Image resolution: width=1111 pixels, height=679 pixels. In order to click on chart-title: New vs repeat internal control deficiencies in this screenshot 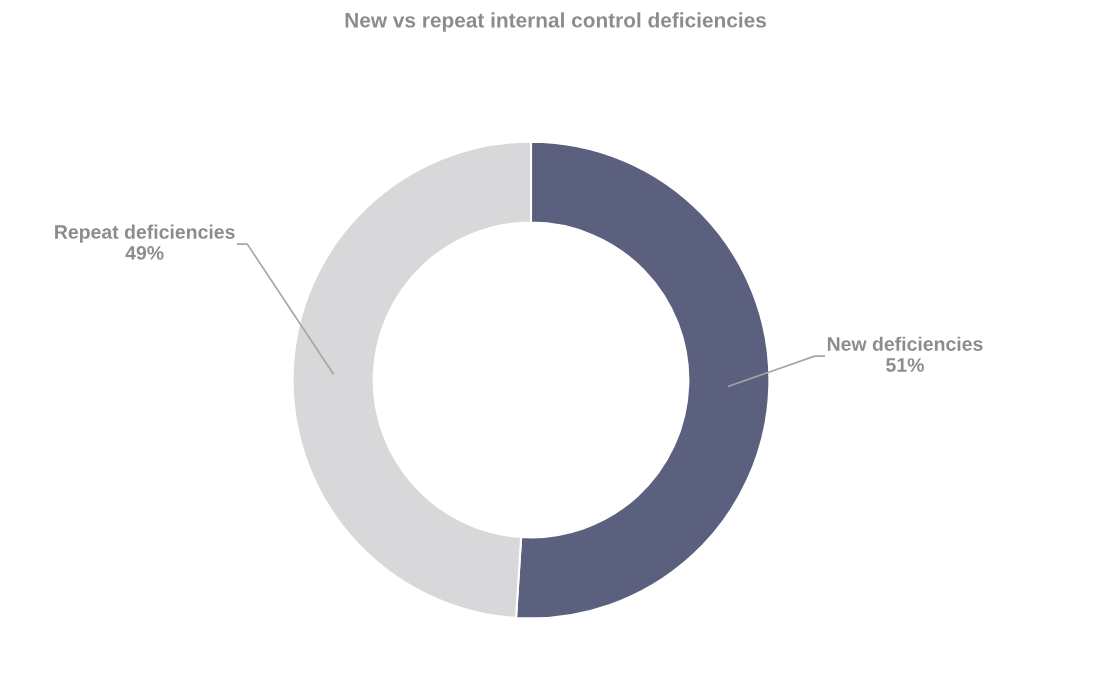, I will do `click(555, 22)`.